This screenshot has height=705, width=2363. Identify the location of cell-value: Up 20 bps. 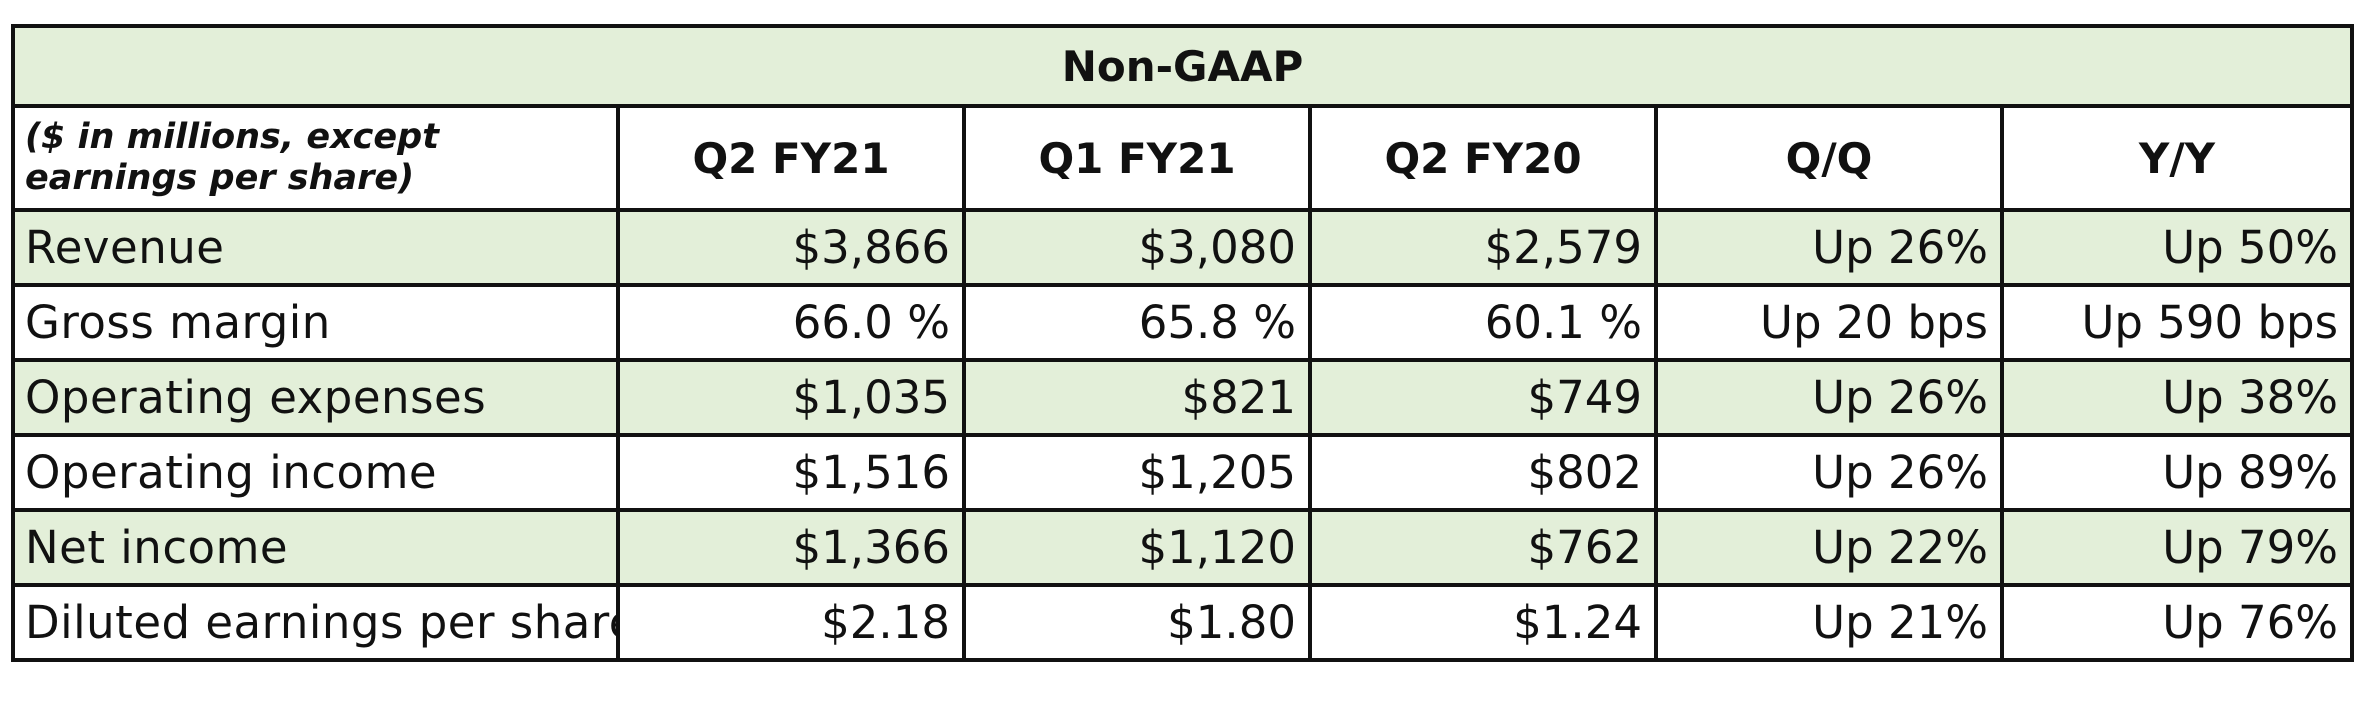
(1829, 322).